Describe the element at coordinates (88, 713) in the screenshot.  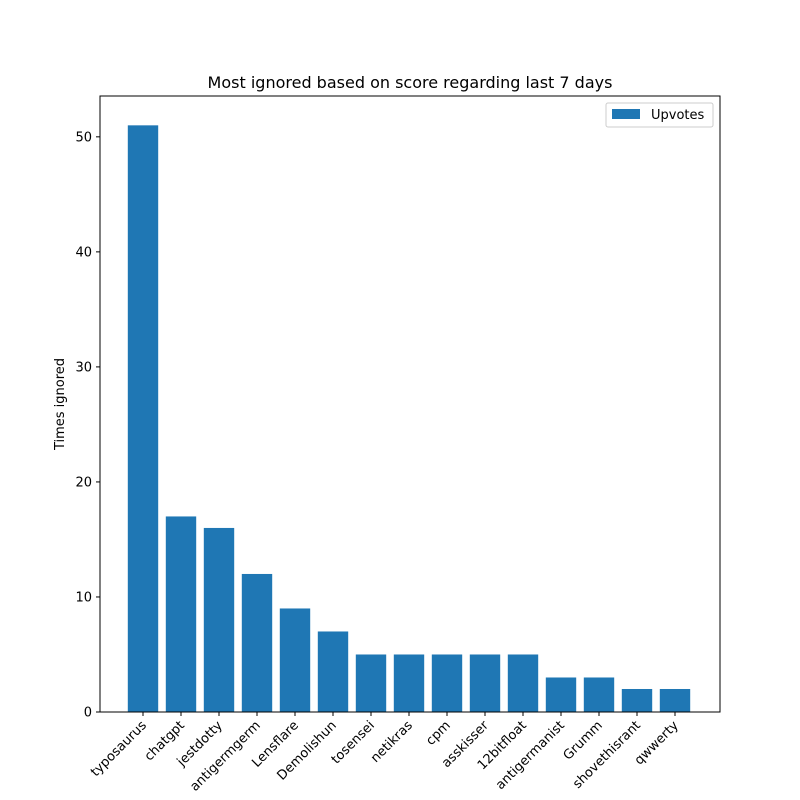
I see `y-tick-label: 0` at that location.